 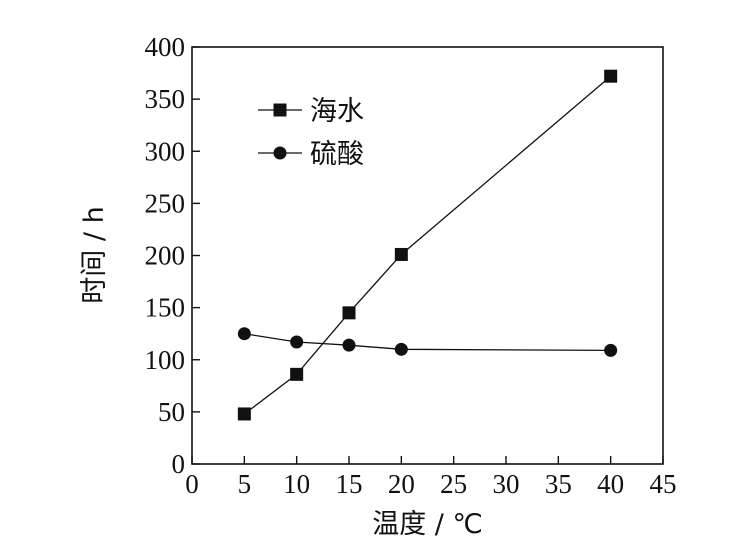 I want to click on y-tick-label: 0, so click(x=179, y=464).